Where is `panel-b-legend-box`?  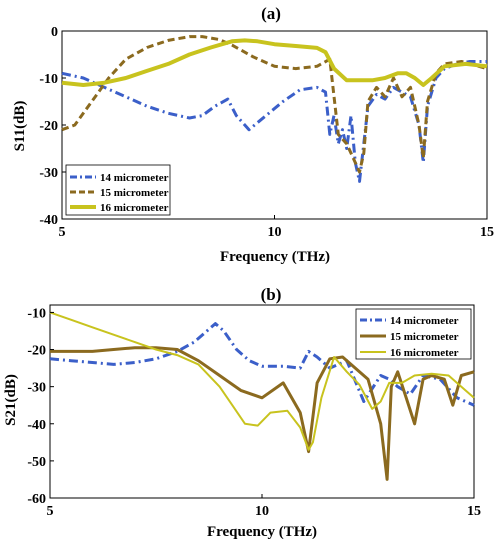 panel-b-legend-box is located at coordinates (413, 334).